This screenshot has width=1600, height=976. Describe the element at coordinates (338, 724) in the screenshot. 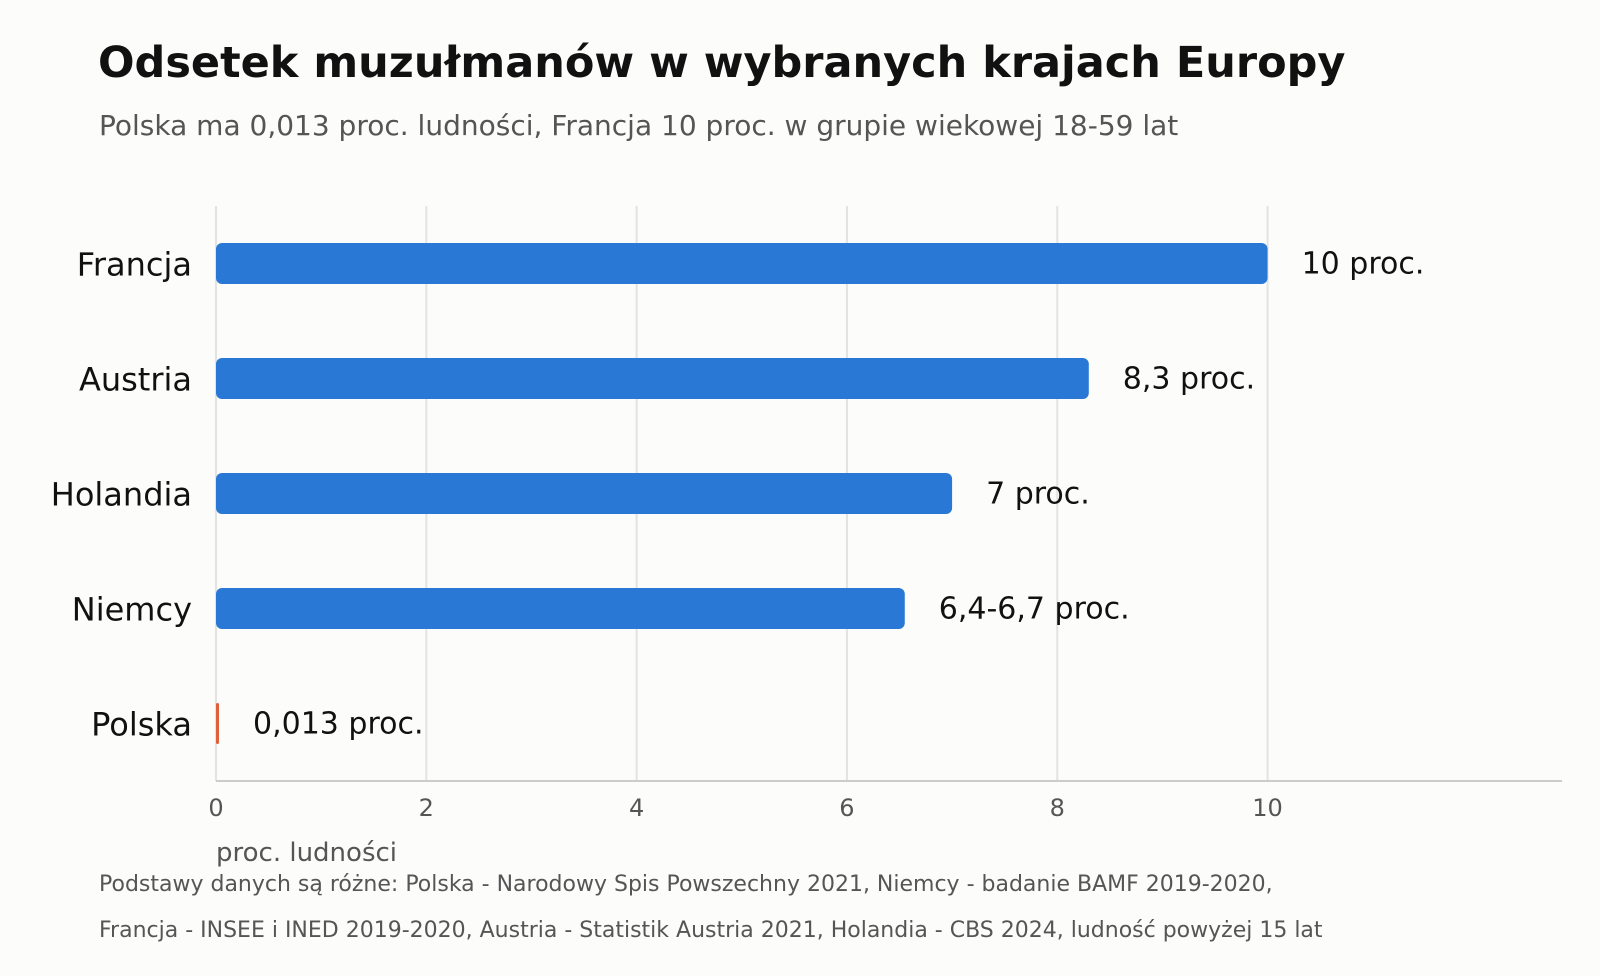

I see `data-label: 0,013 proc.` at that location.